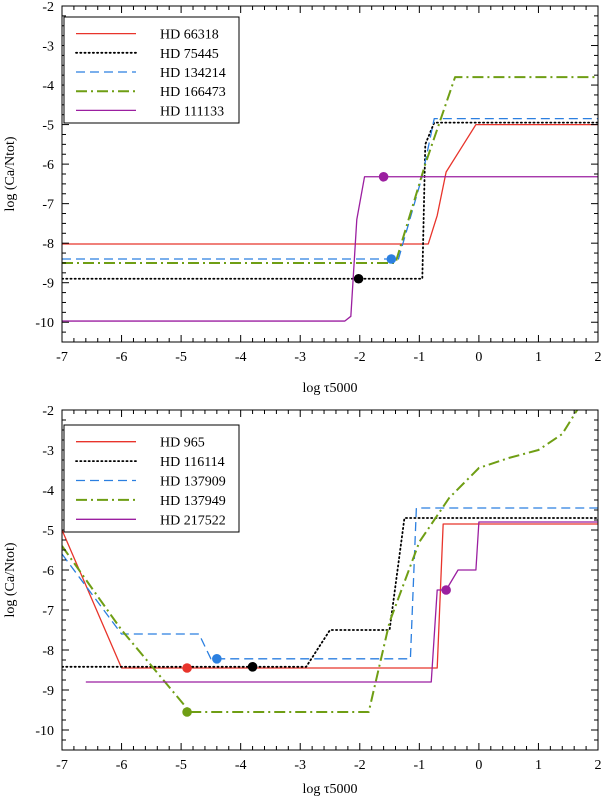 Image resolution: width=602 pixels, height=798 pixels. I want to click on legend-label: HD 965, so click(182, 443).